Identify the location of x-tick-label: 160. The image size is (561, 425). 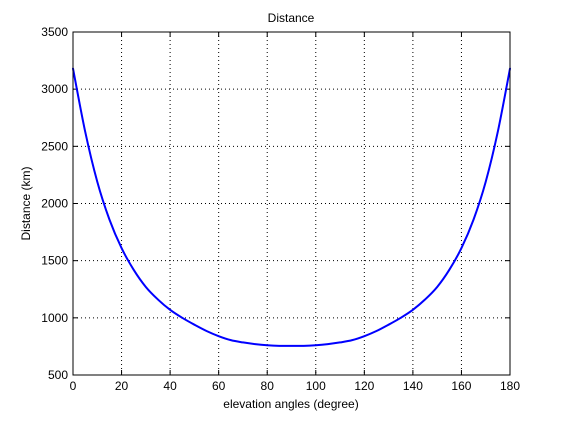
(461, 386).